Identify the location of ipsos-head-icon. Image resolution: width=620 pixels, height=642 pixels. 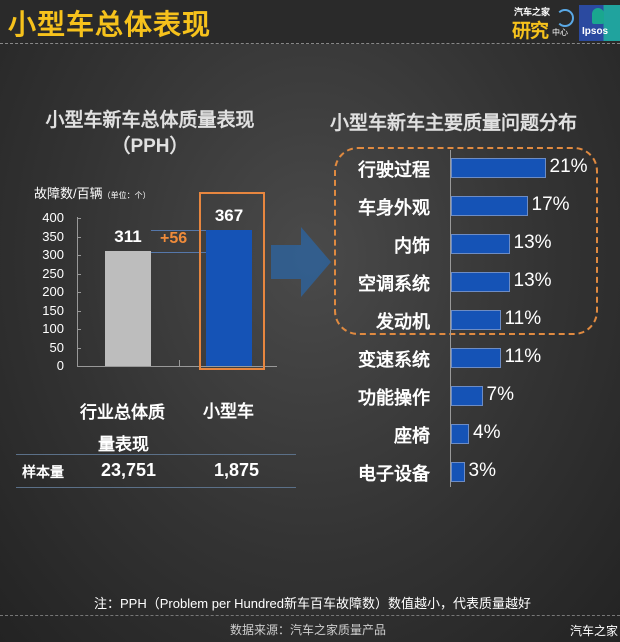
(598, 16).